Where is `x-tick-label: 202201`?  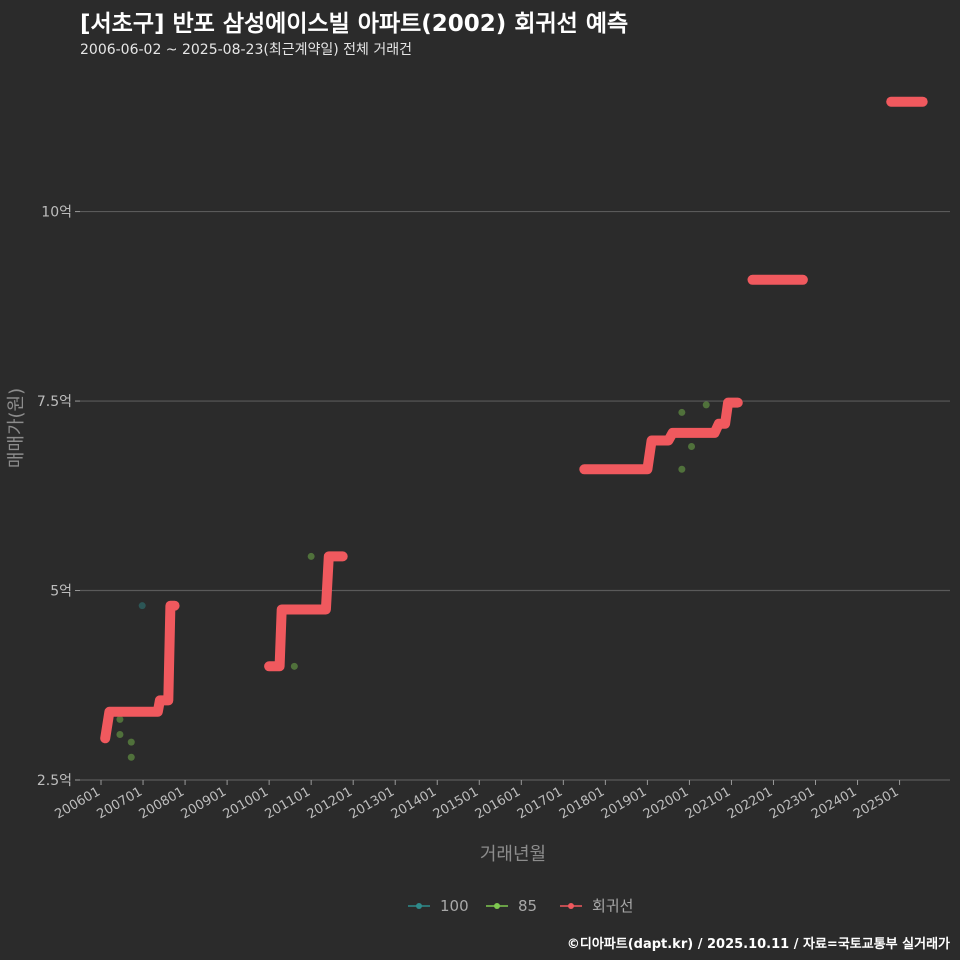
x-tick-label: 202201 is located at coordinates (750, 803).